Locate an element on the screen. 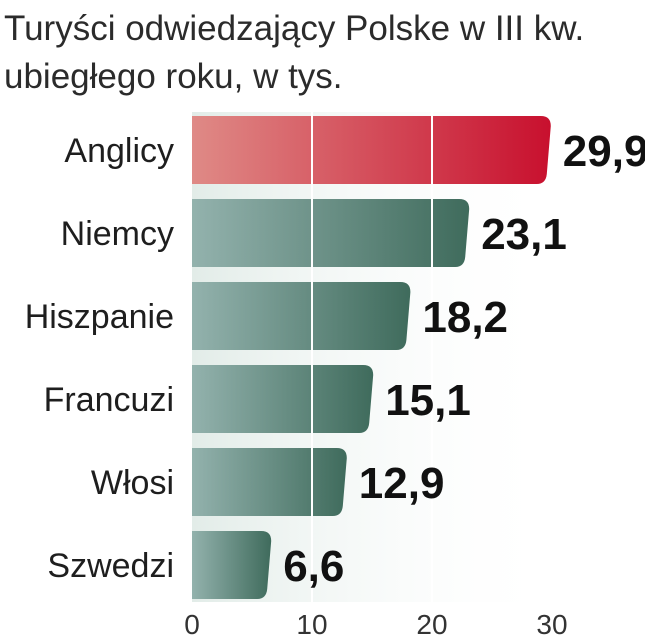 The height and width of the screenshot is (640, 645). category-label: Szwedzi is located at coordinates (110, 566).